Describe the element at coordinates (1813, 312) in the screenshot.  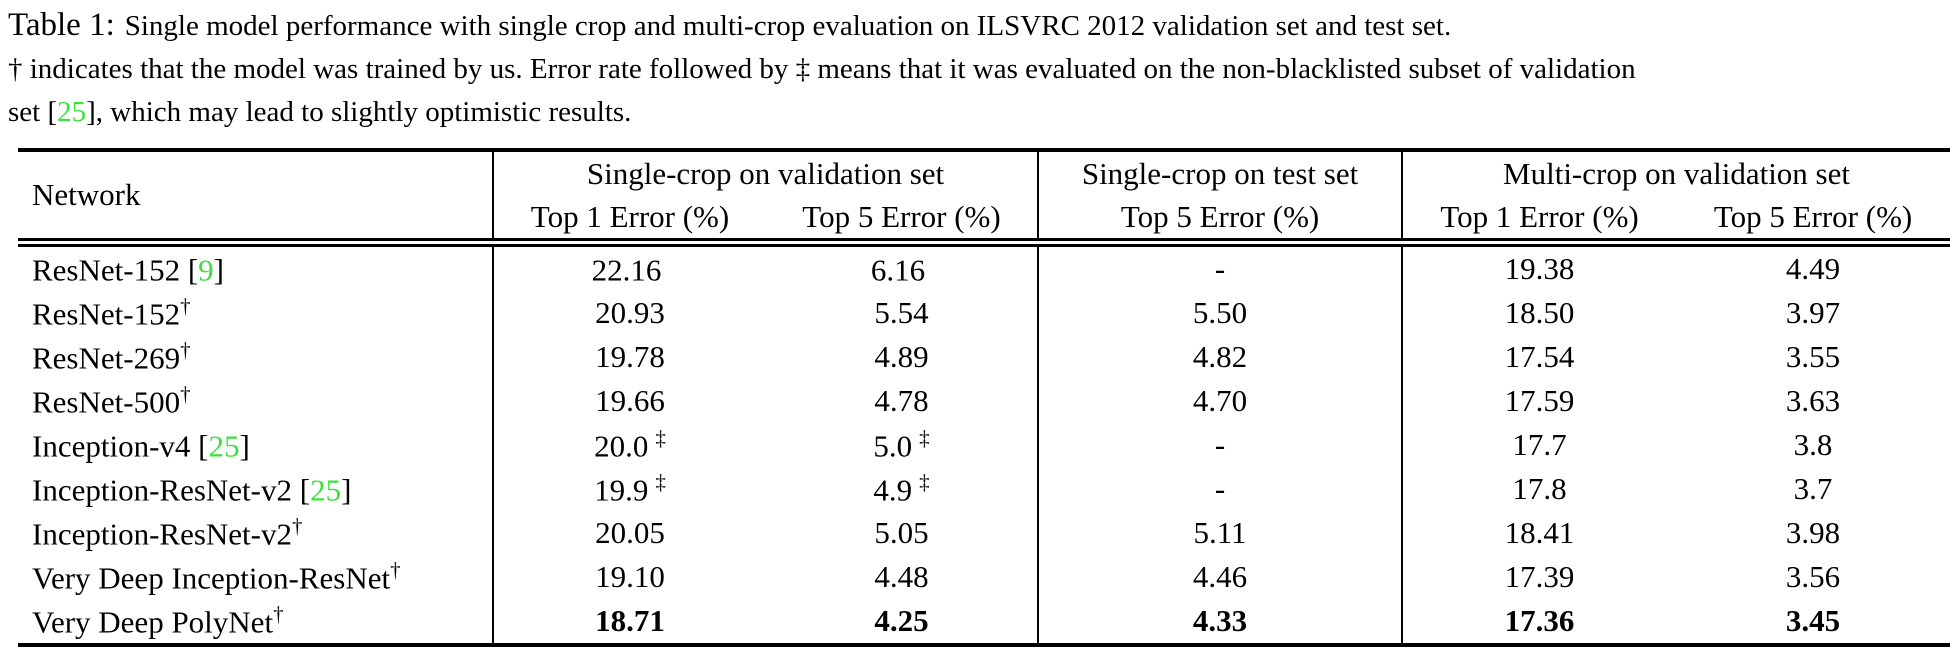
I see `value-cell: 3.97` at that location.